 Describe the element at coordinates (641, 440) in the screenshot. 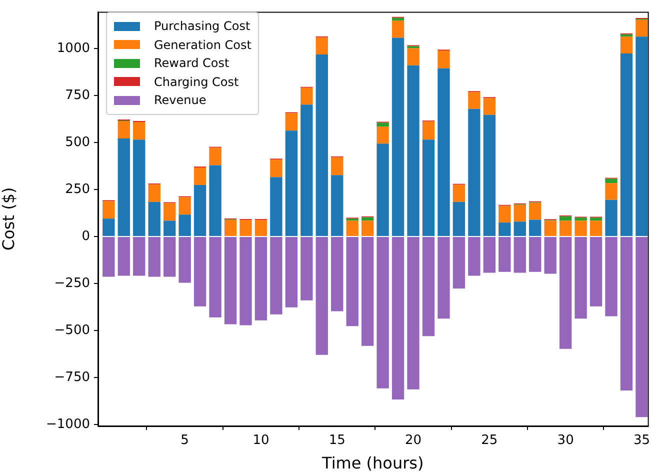

I see `x-tick-label: 35` at that location.